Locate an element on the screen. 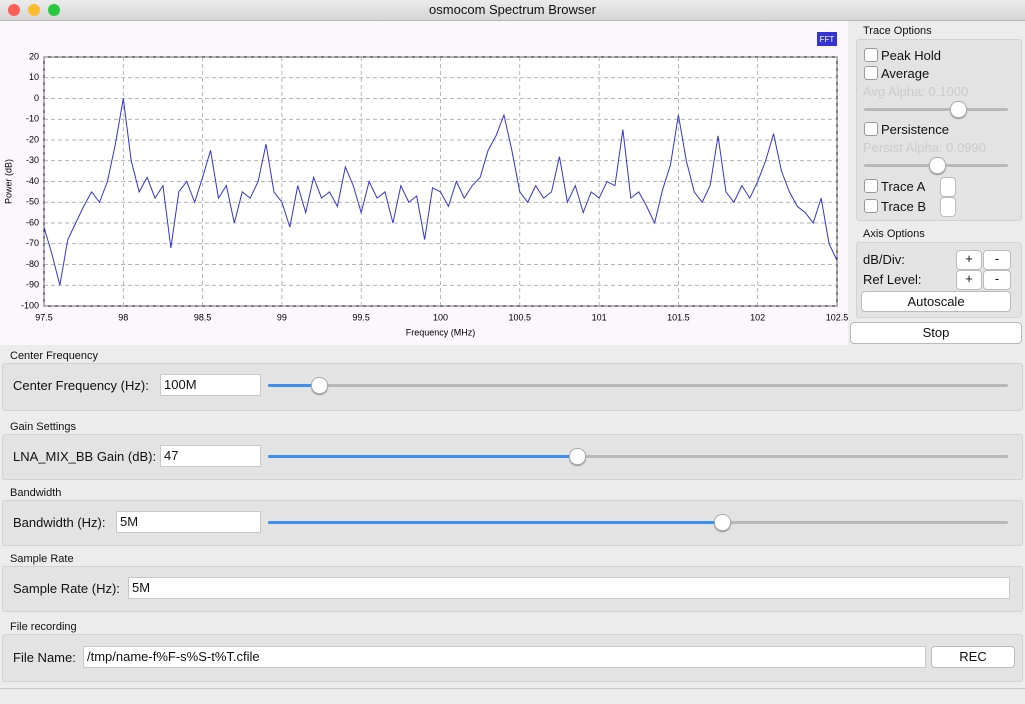  value: 0.0990 is located at coordinates (966, 147).